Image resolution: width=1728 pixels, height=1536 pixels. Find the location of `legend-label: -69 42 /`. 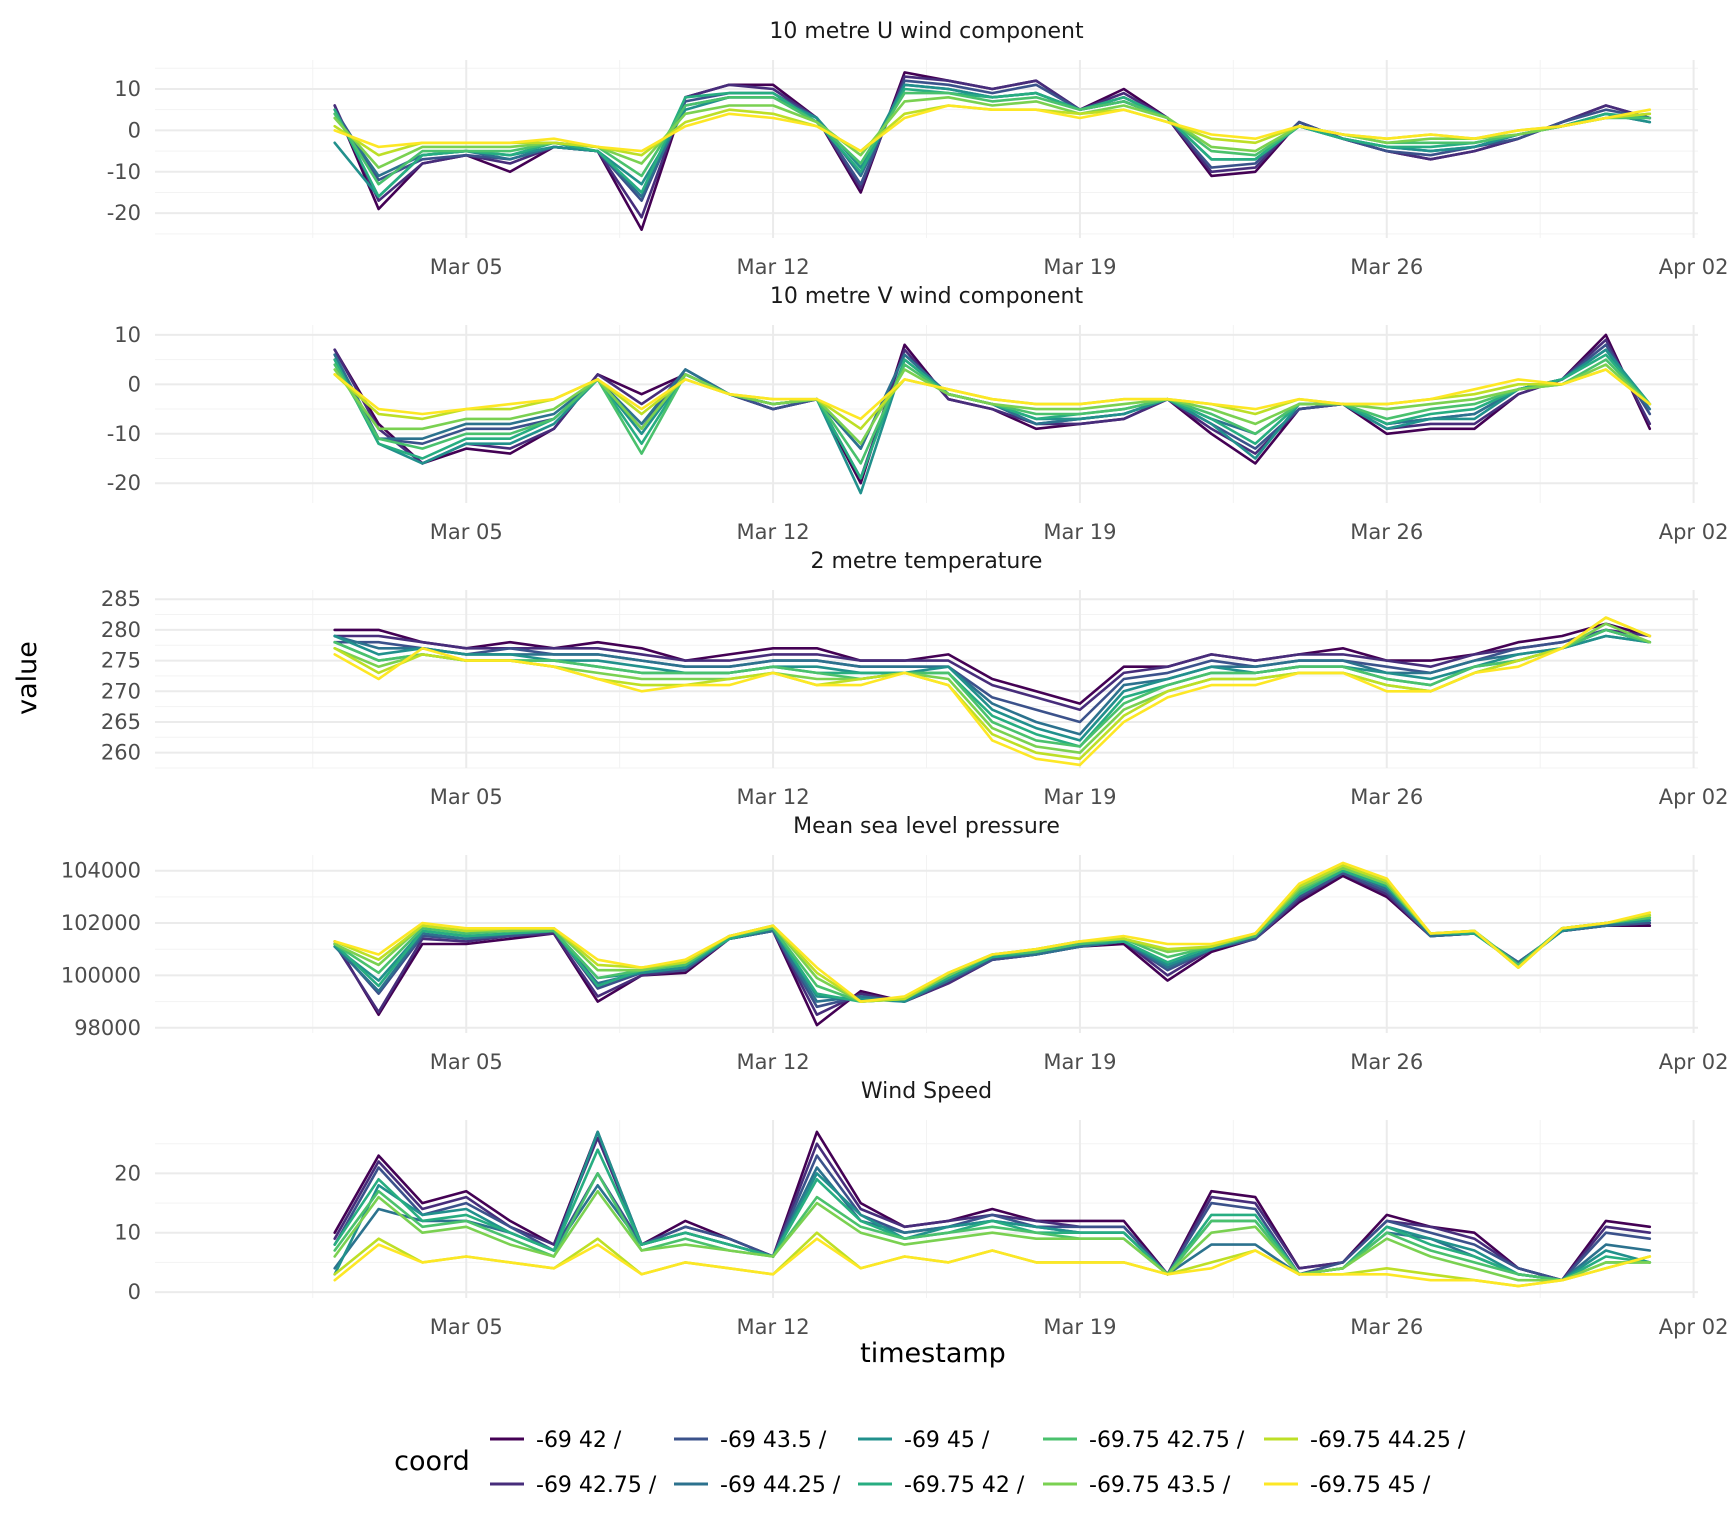

legend-label: -69 42 / is located at coordinates (579, 1440).